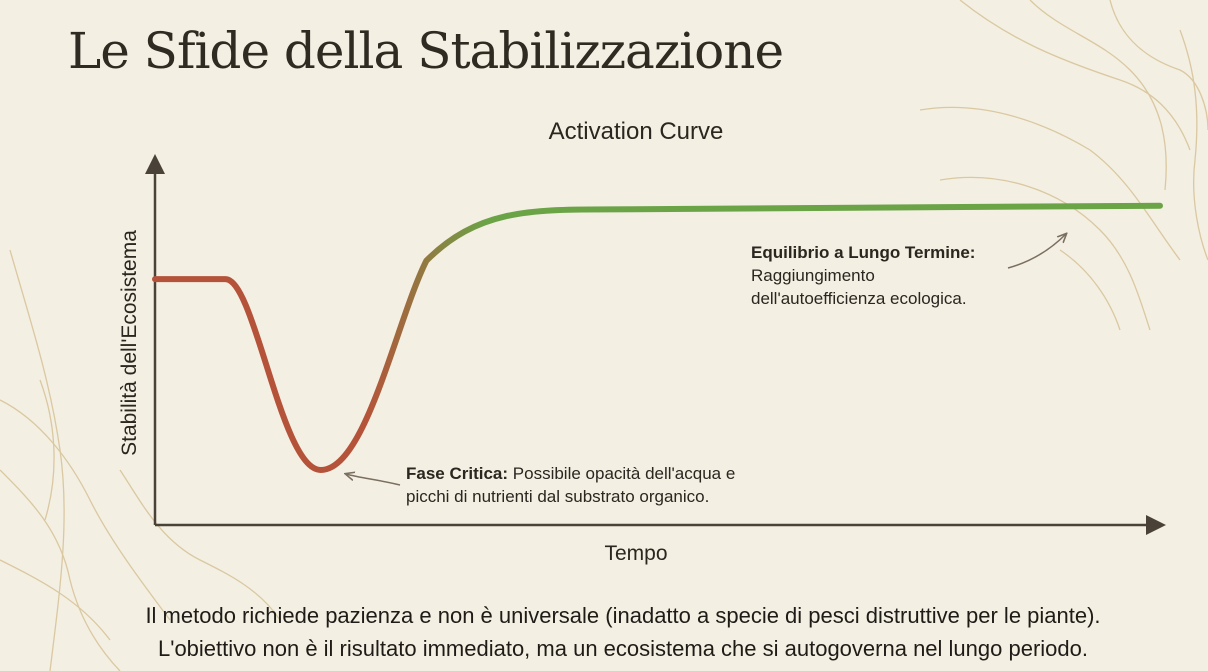 The height and width of the screenshot is (671, 1208). Describe the element at coordinates (457, 473) in the screenshot. I see `critical-phase-label: Fase Critica:` at that location.